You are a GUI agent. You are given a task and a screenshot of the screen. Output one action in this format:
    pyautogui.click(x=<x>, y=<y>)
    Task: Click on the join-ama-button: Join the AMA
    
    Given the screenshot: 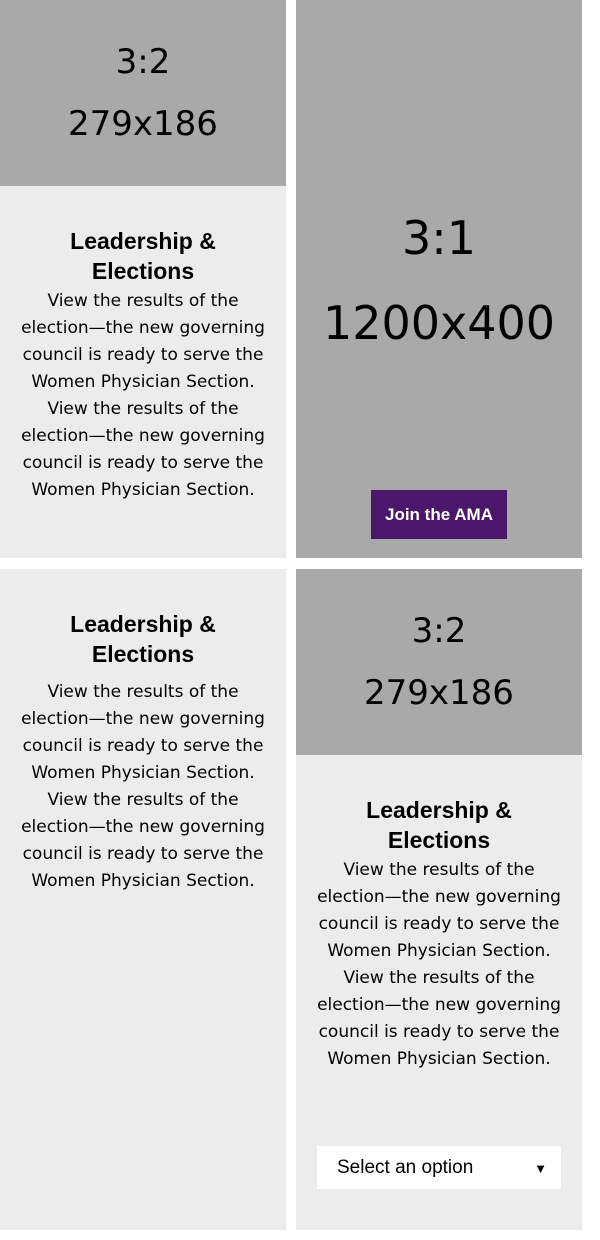 What is the action you would take?
    pyautogui.click(x=439, y=514)
    